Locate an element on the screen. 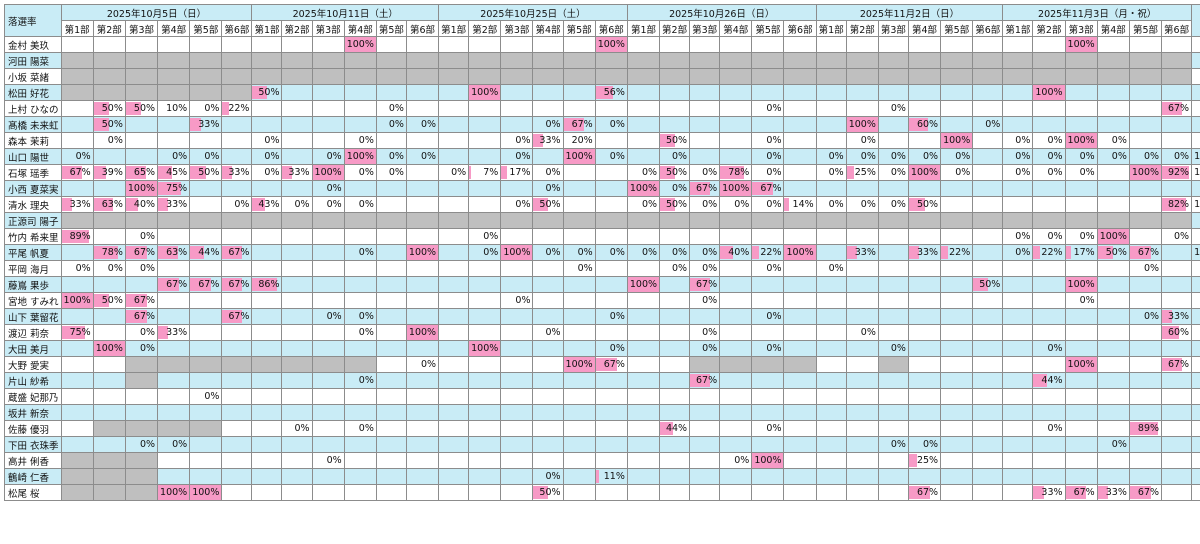 The height and width of the screenshot is (544, 1200). row-total: 17/36 is located at coordinates (1195, 188).